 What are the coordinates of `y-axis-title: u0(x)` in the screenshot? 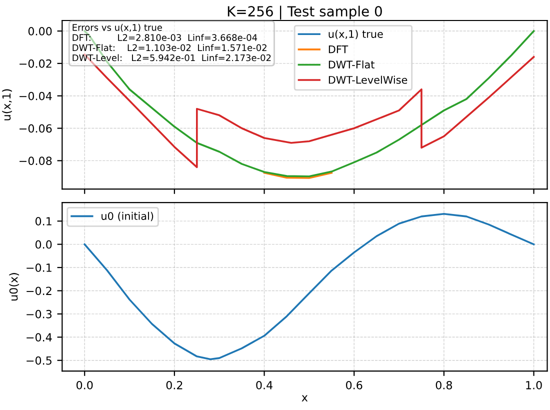 It's located at (14, 287).